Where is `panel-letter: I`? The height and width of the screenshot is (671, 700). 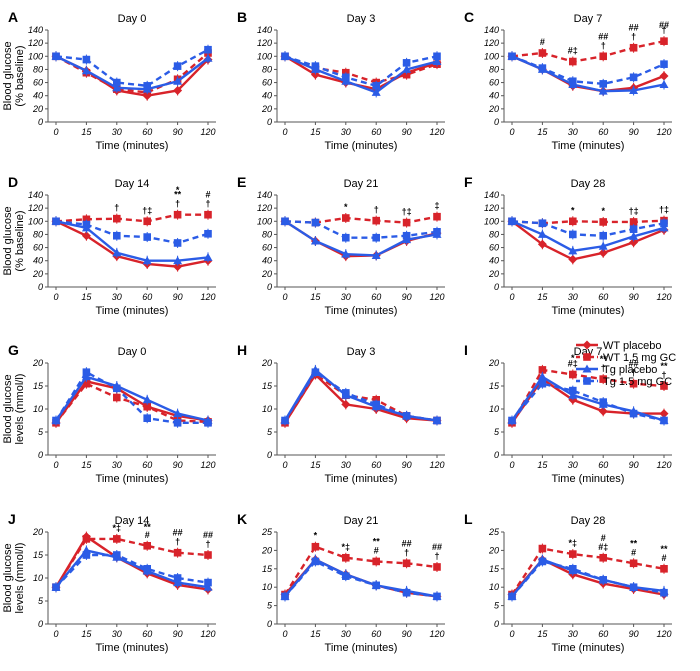
panel-letter: I is located at coordinates (466, 350).